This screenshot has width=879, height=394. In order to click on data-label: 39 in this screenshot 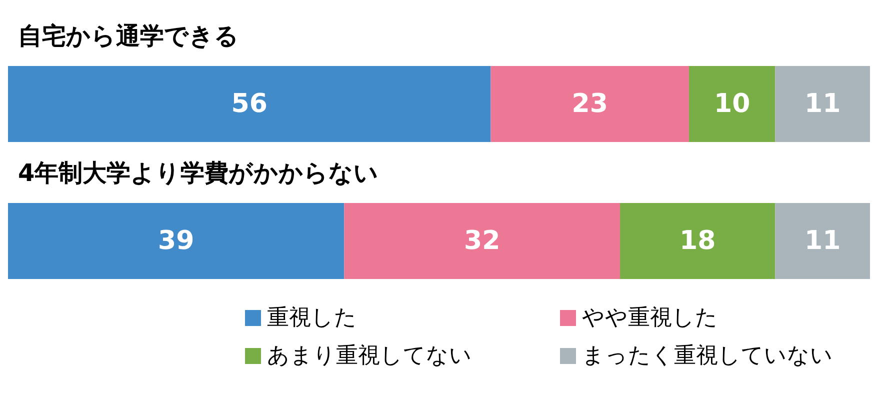, I will do `click(176, 241)`.